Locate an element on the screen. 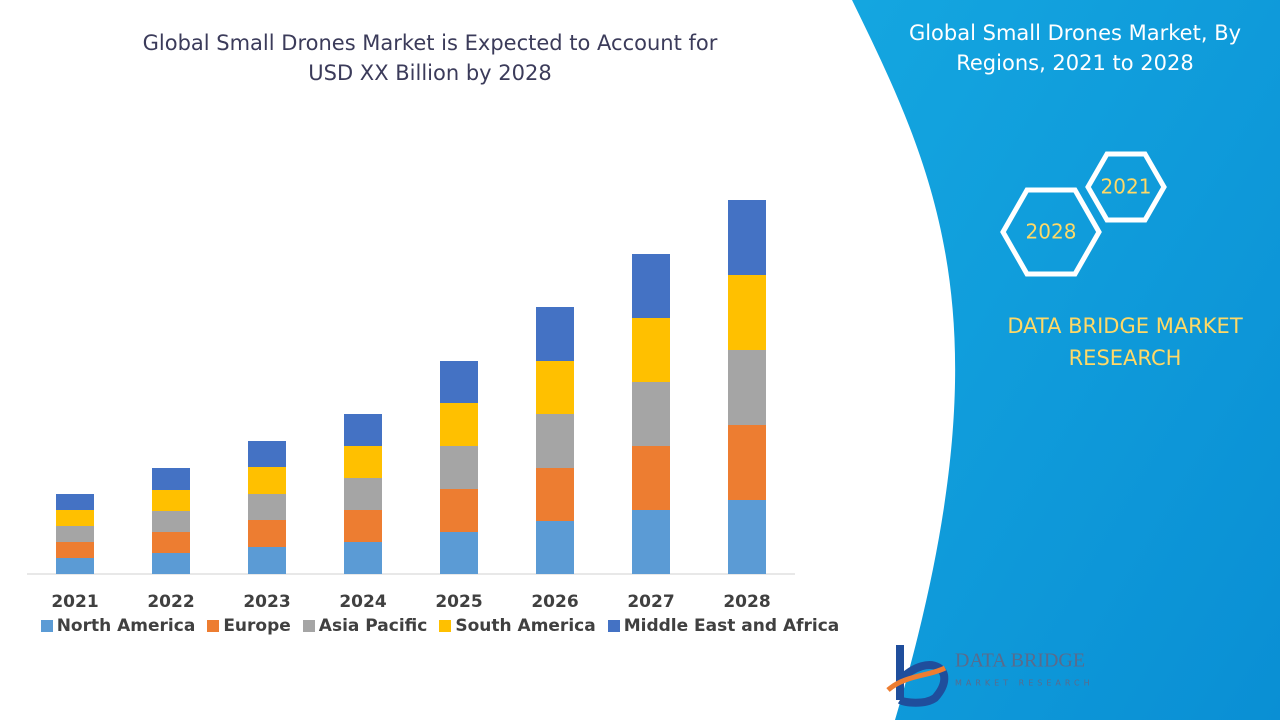  hex-label: 2028 is located at coordinates (1051, 232).